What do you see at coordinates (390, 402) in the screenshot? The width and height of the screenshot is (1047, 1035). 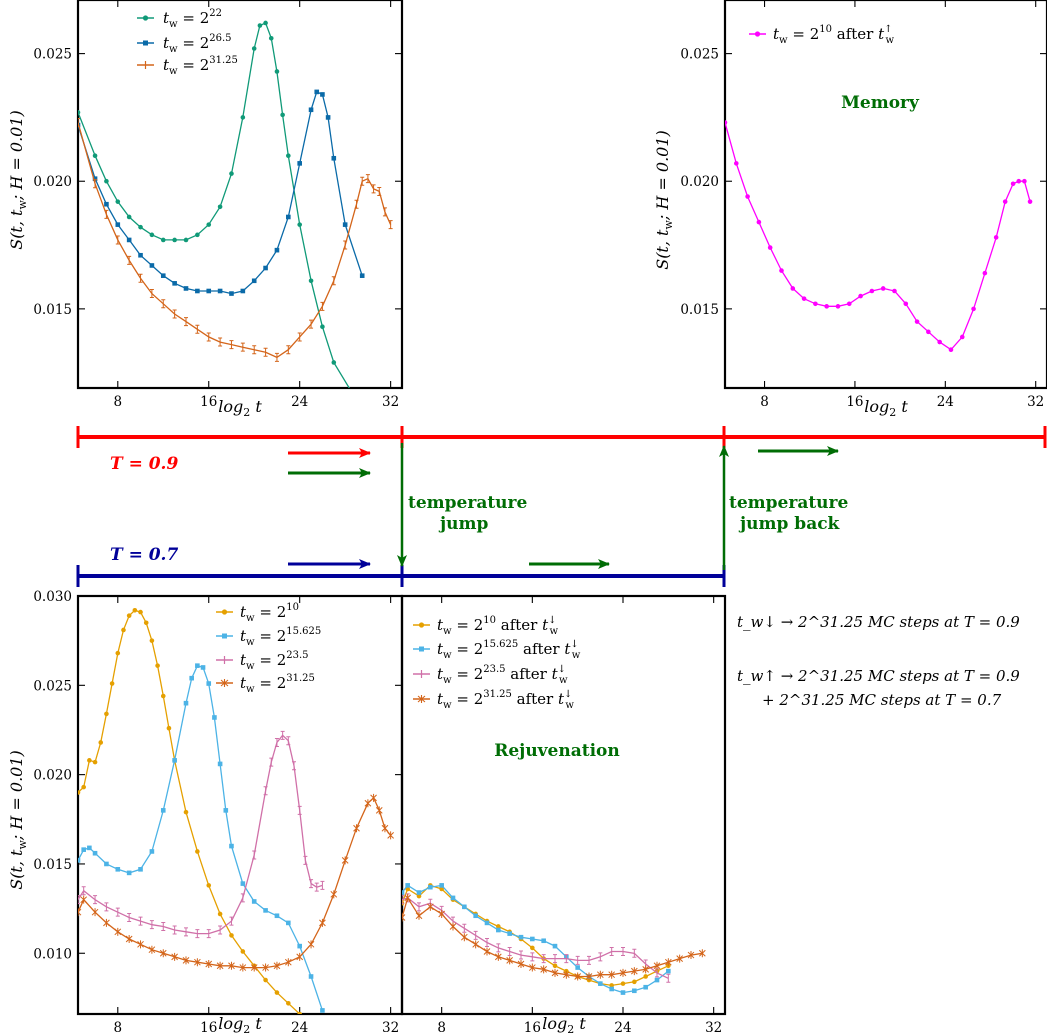 I see `x-tick-label: 32` at bounding box center [390, 402].